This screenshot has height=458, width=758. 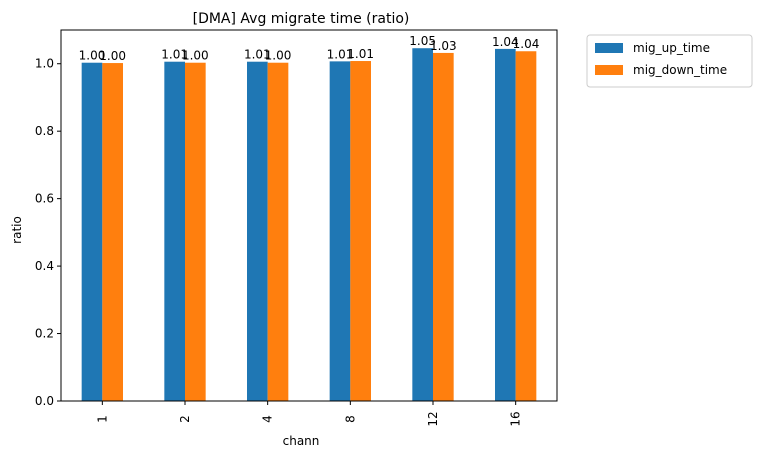 I want to click on y-tick-label: 0.4, so click(x=44, y=266).